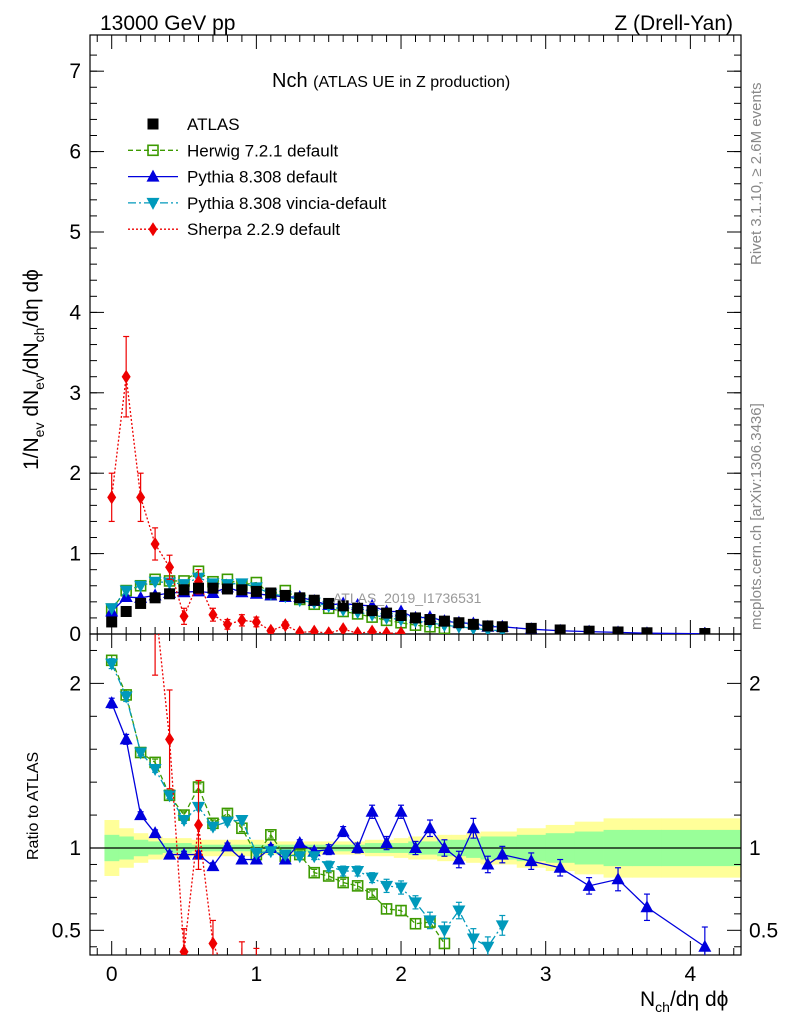 The height and width of the screenshot is (1024, 786). What do you see at coordinates (213, 124) in the screenshot?
I see `legend-label-atlas: ATLAS` at bounding box center [213, 124].